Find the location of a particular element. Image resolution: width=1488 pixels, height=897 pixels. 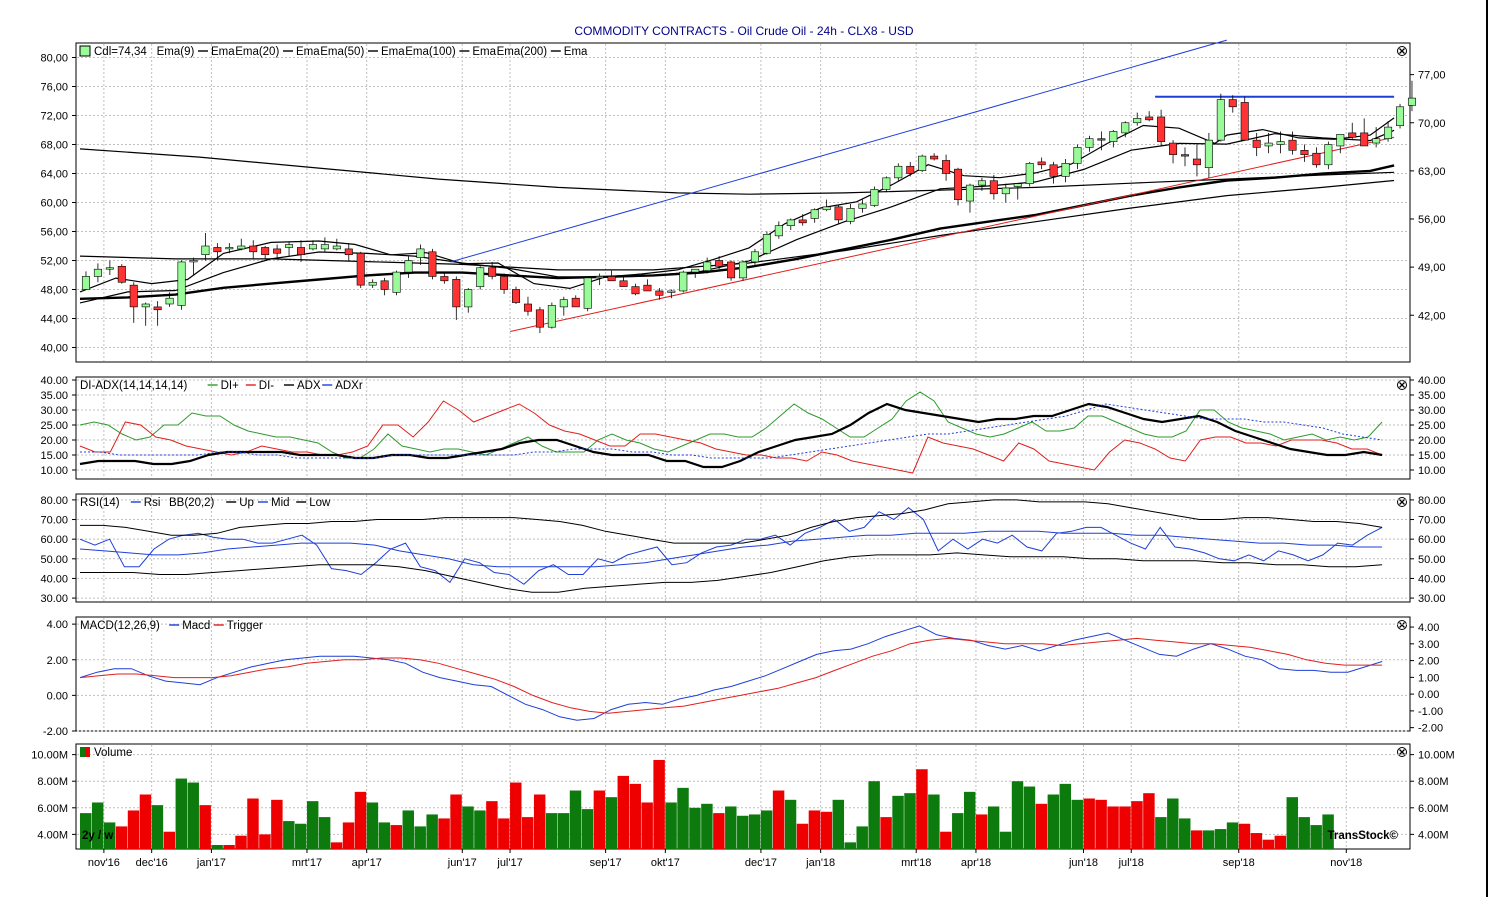

legend-item: Trigger is located at coordinates (245, 626).